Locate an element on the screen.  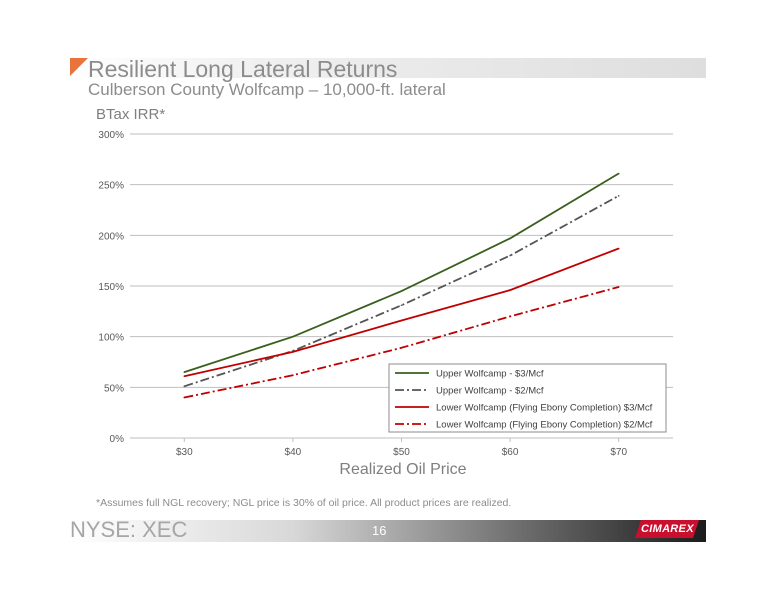
y-tick-label: 100% is located at coordinates (111, 338).